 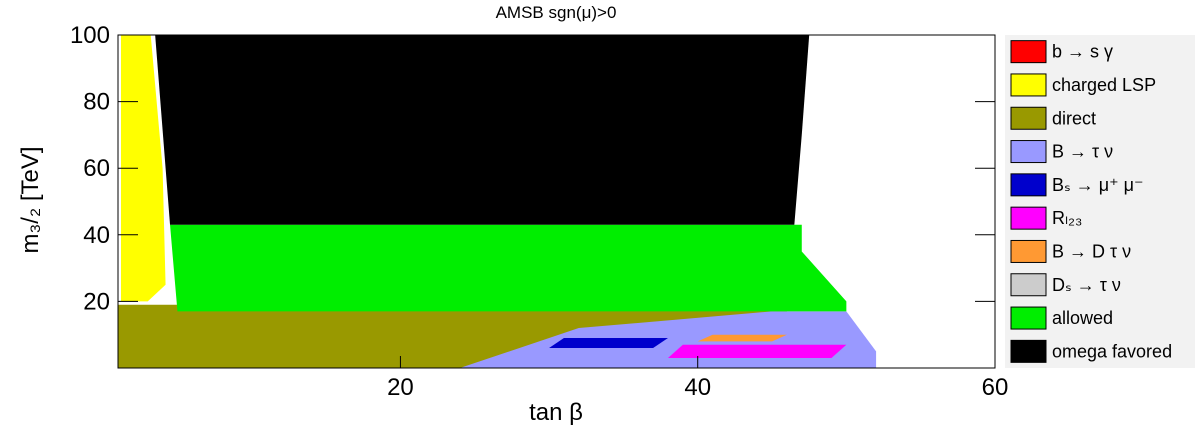 What do you see at coordinates (96, 168) in the screenshot?
I see `y-tick-label: 60` at bounding box center [96, 168].